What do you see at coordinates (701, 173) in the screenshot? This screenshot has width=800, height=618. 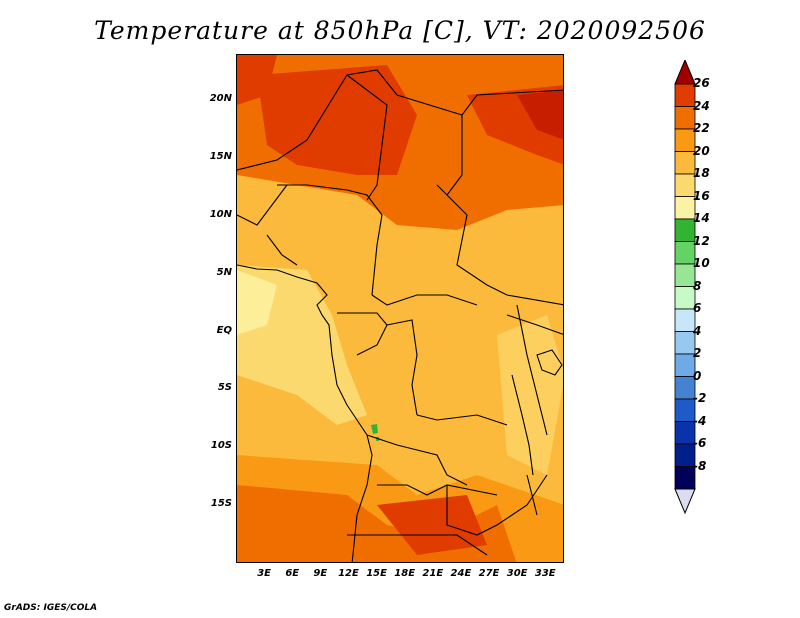 I see `colorbar-label-4: 18` at bounding box center [701, 173].